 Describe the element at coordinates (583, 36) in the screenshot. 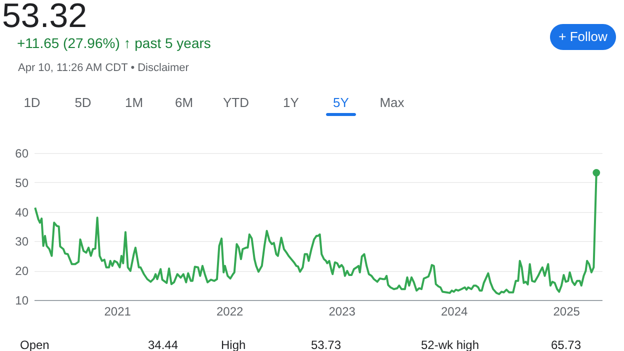

I see `text: + Follow` at that location.